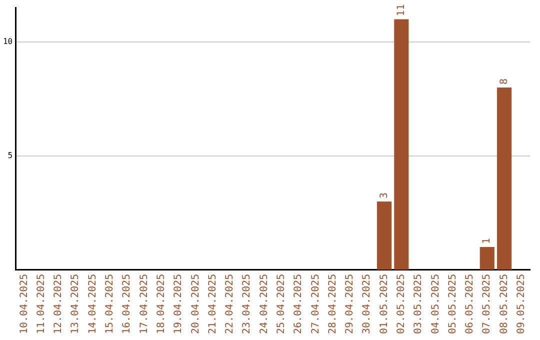  Describe the element at coordinates (522, 304) in the screenshot. I see `x-tick-label: 09.05.2025` at that location.